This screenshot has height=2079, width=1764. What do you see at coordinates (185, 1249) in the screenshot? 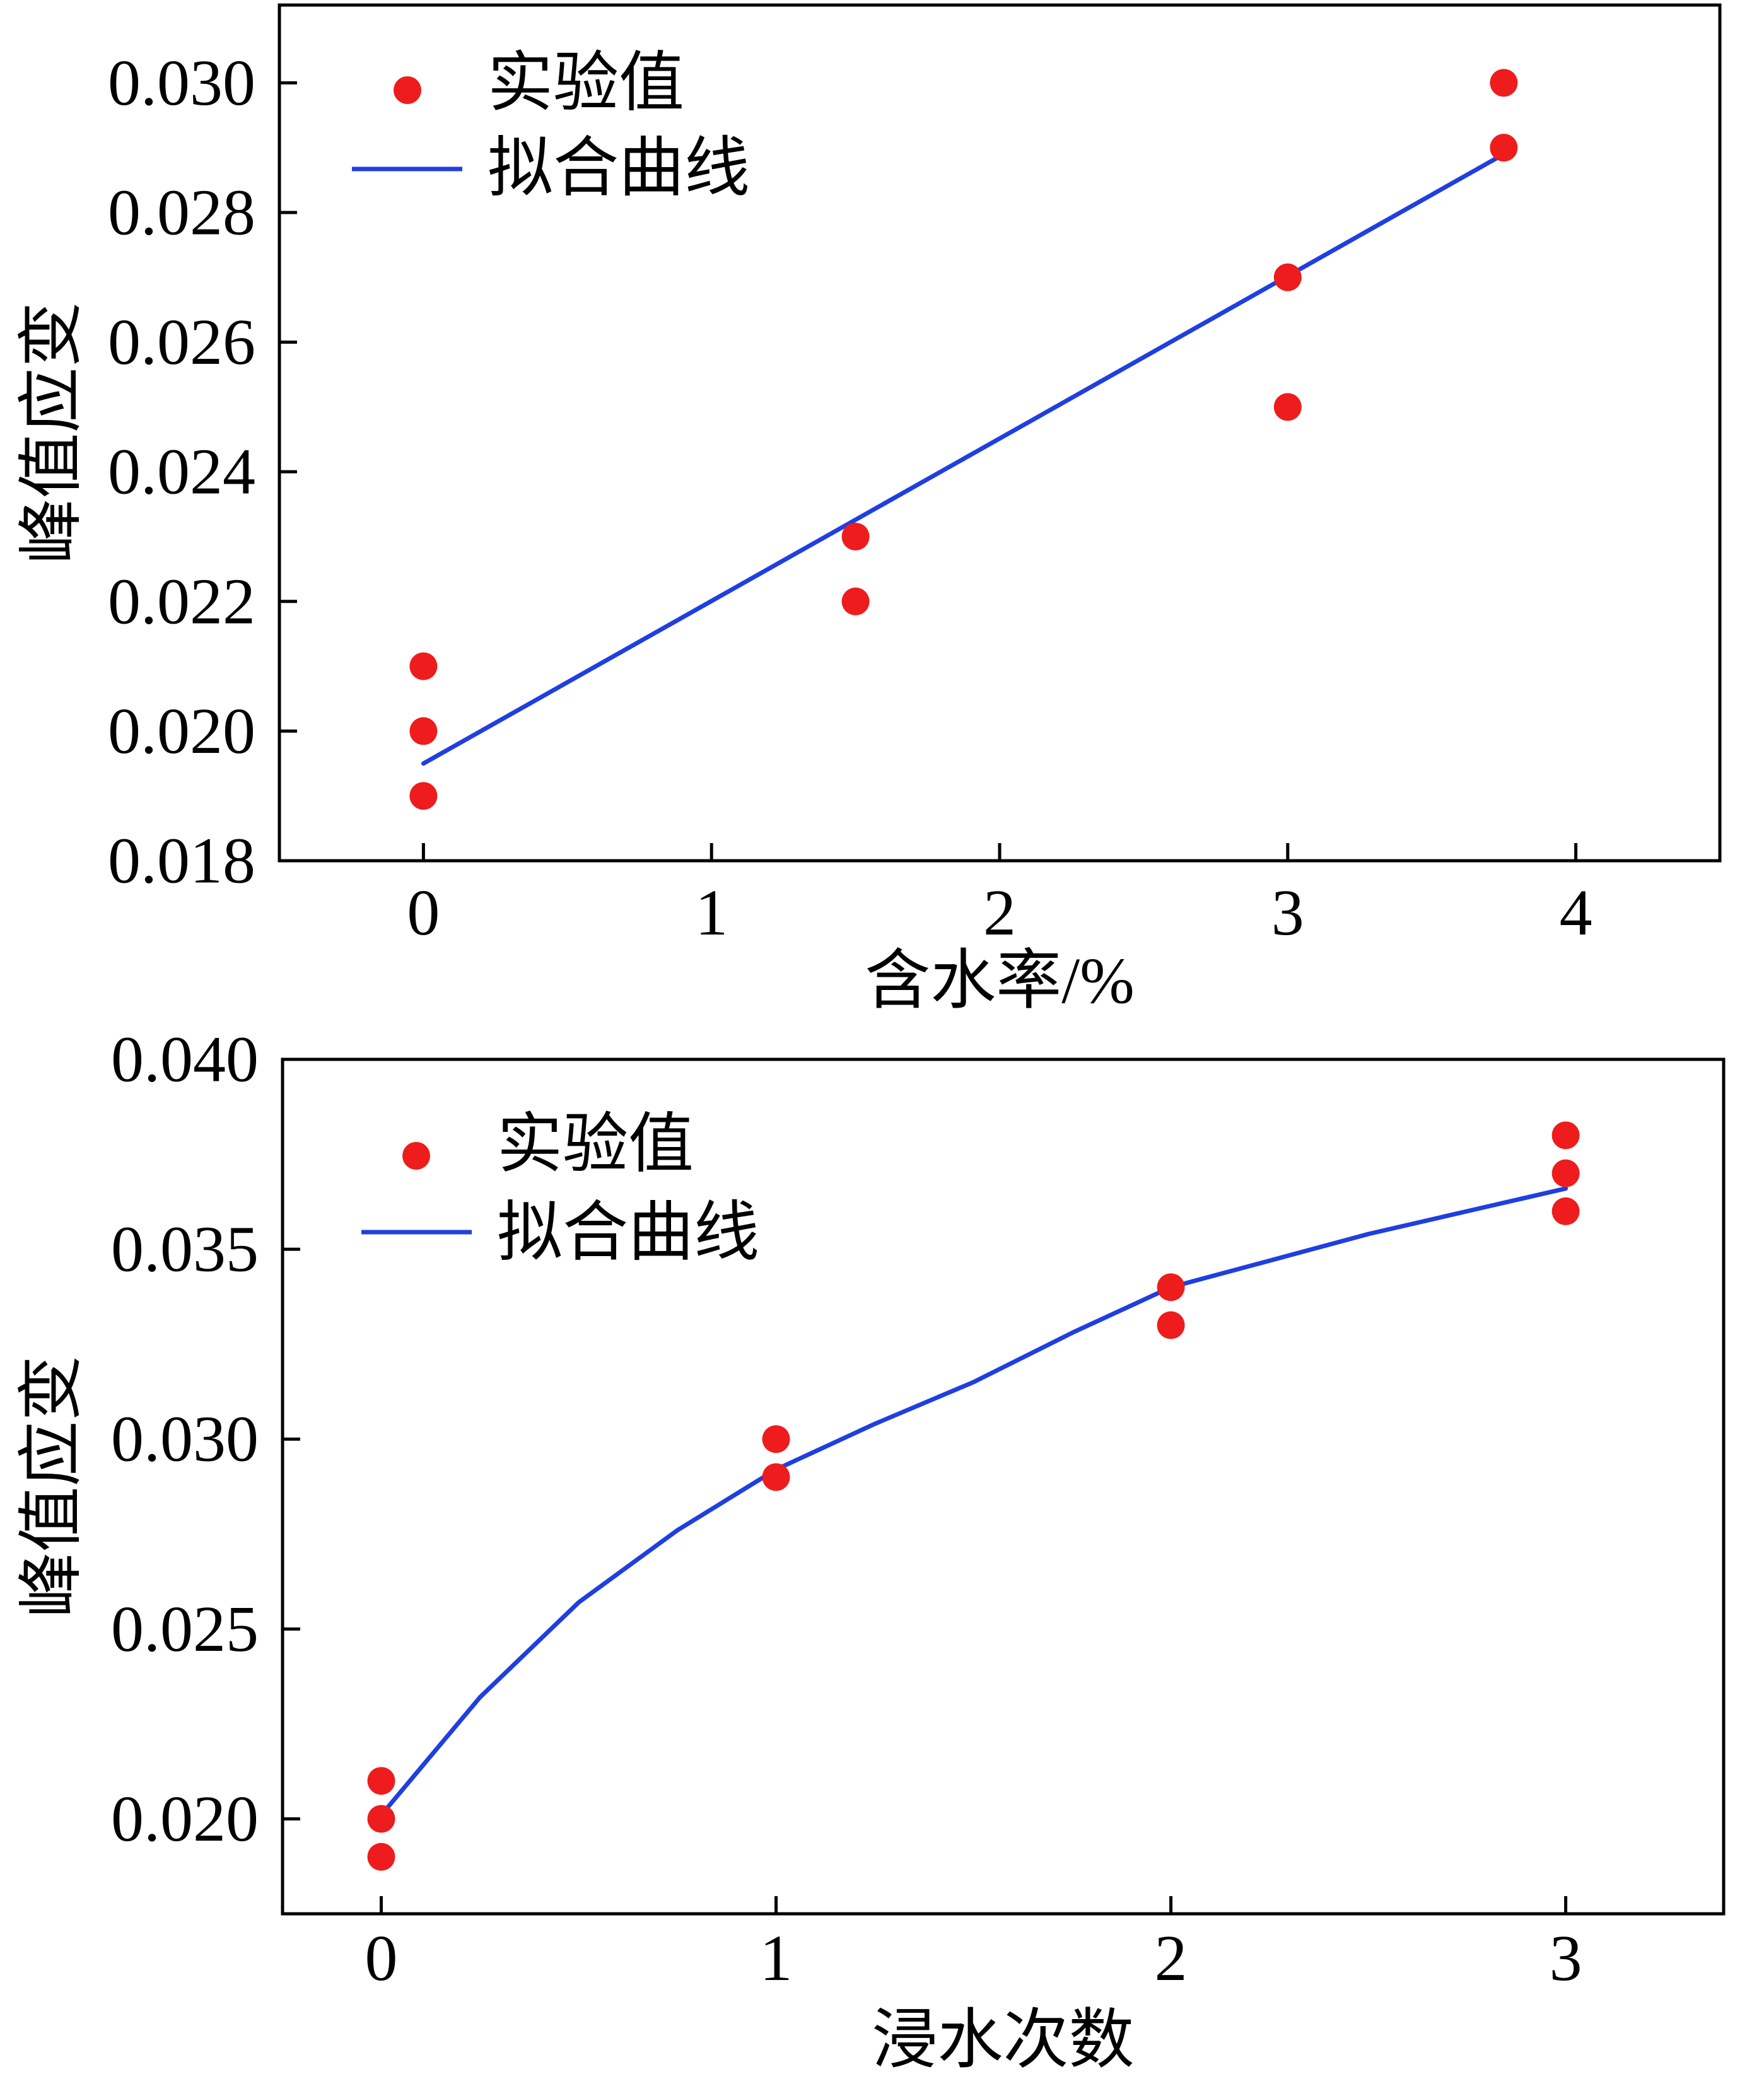
I see `y-tick-label: 0.035` at bounding box center [185, 1249].